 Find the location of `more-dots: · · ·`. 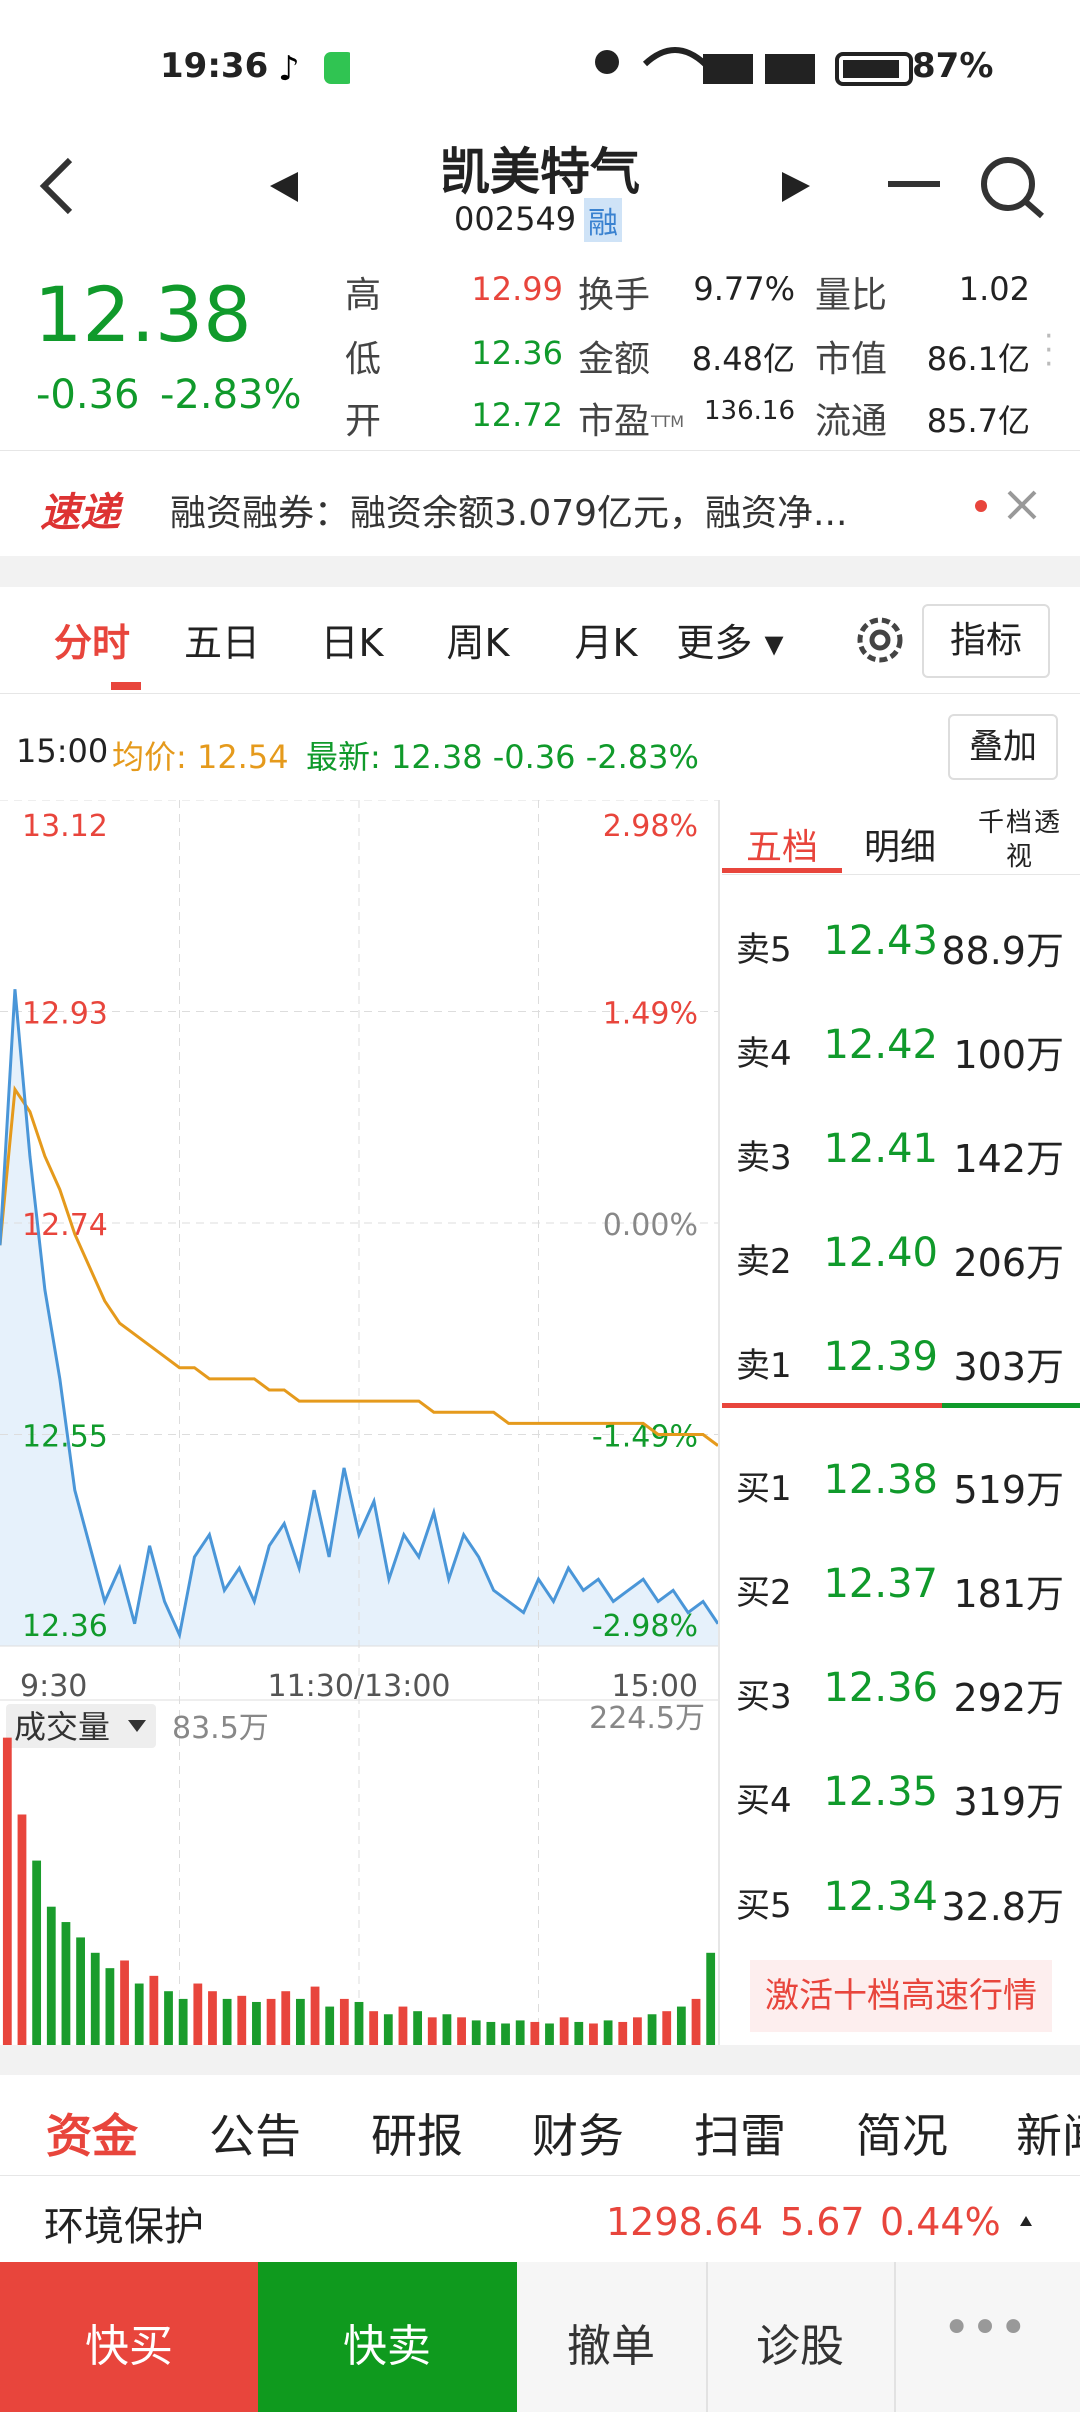

more-dots: · · · is located at coordinates (1049, 350).